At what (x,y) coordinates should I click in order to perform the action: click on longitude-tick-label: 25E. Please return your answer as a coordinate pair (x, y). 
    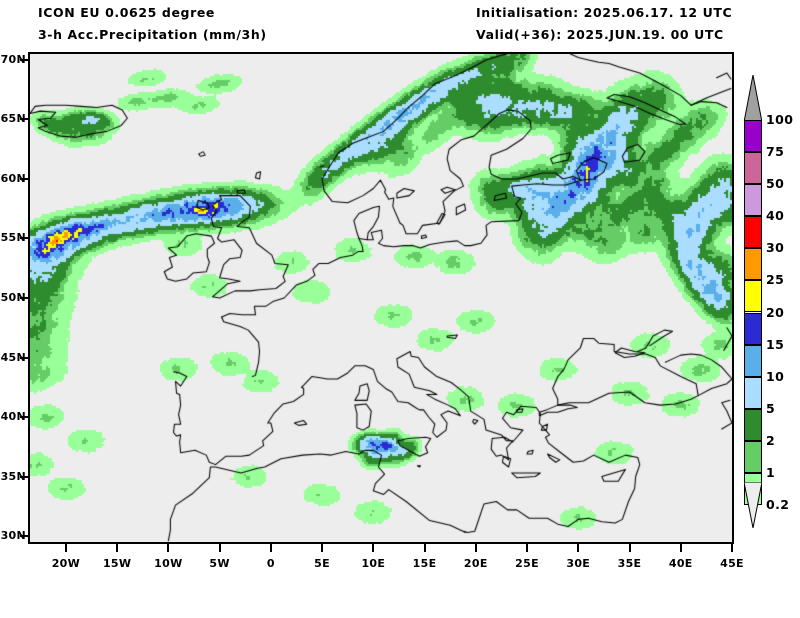
    Looking at the image, I should click on (527, 561).